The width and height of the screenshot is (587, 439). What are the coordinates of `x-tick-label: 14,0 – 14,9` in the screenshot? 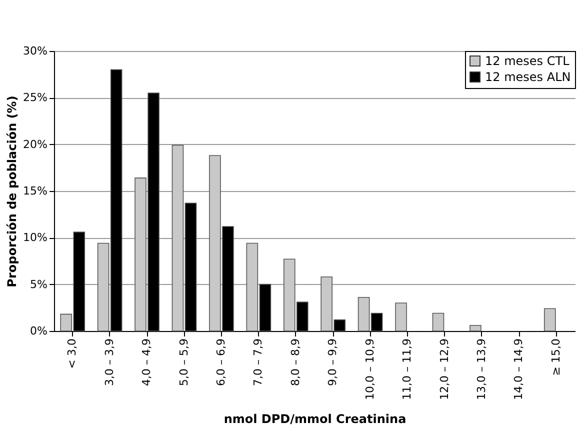 It's located at (519, 369).